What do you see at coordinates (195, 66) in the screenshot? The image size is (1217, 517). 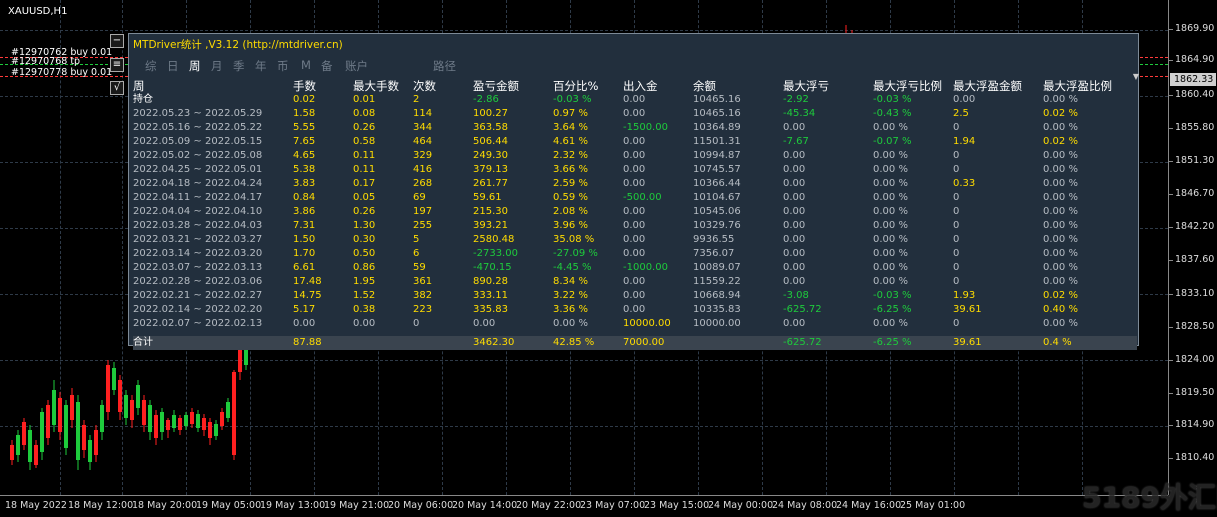 I see `tab-2: 周` at bounding box center [195, 66].